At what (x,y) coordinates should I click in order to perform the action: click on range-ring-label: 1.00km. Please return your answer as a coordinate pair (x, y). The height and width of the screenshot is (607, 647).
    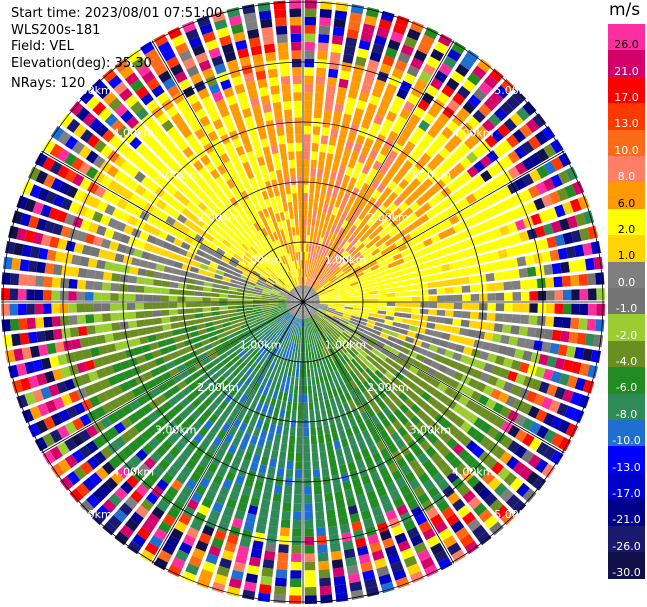
    Looking at the image, I should click on (346, 260).